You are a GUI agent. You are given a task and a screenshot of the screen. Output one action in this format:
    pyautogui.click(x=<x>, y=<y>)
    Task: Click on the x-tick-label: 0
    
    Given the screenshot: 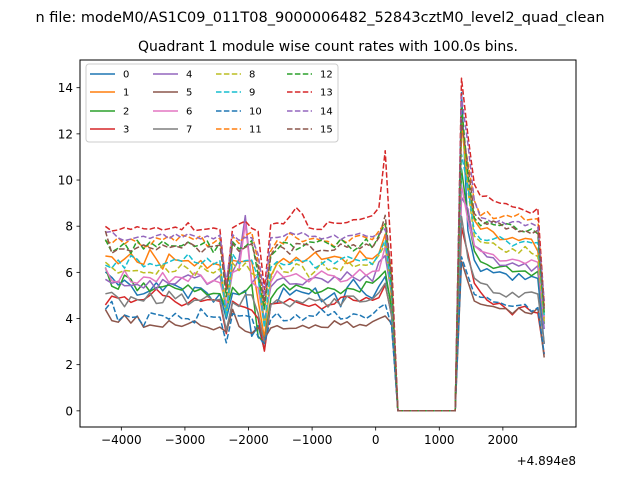 What is the action you would take?
    pyautogui.click(x=376, y=440)
    